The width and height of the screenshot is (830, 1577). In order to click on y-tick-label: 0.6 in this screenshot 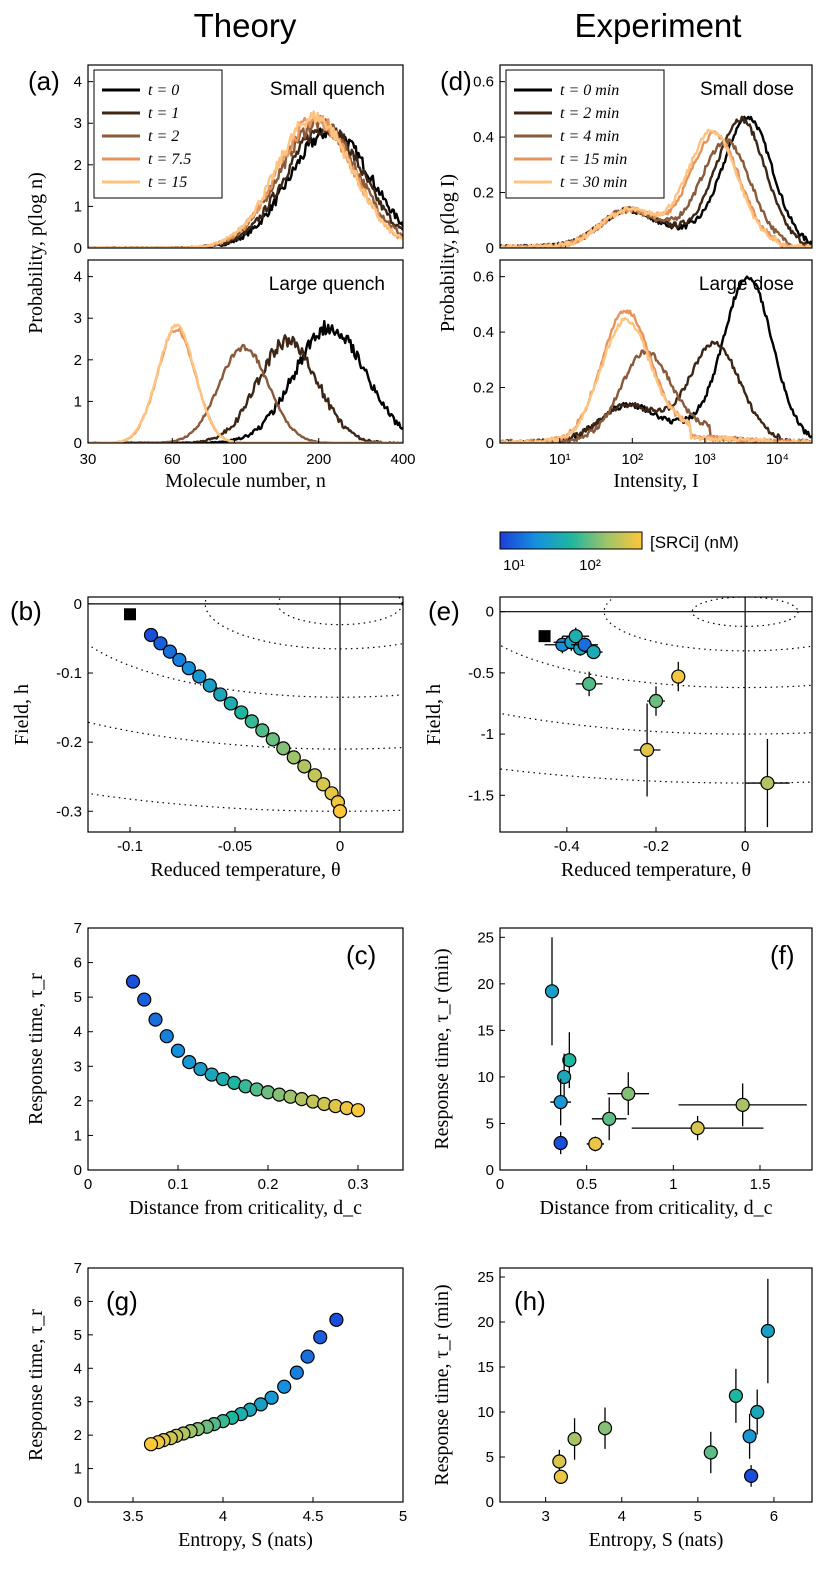, I will do `click(483, 277)`.